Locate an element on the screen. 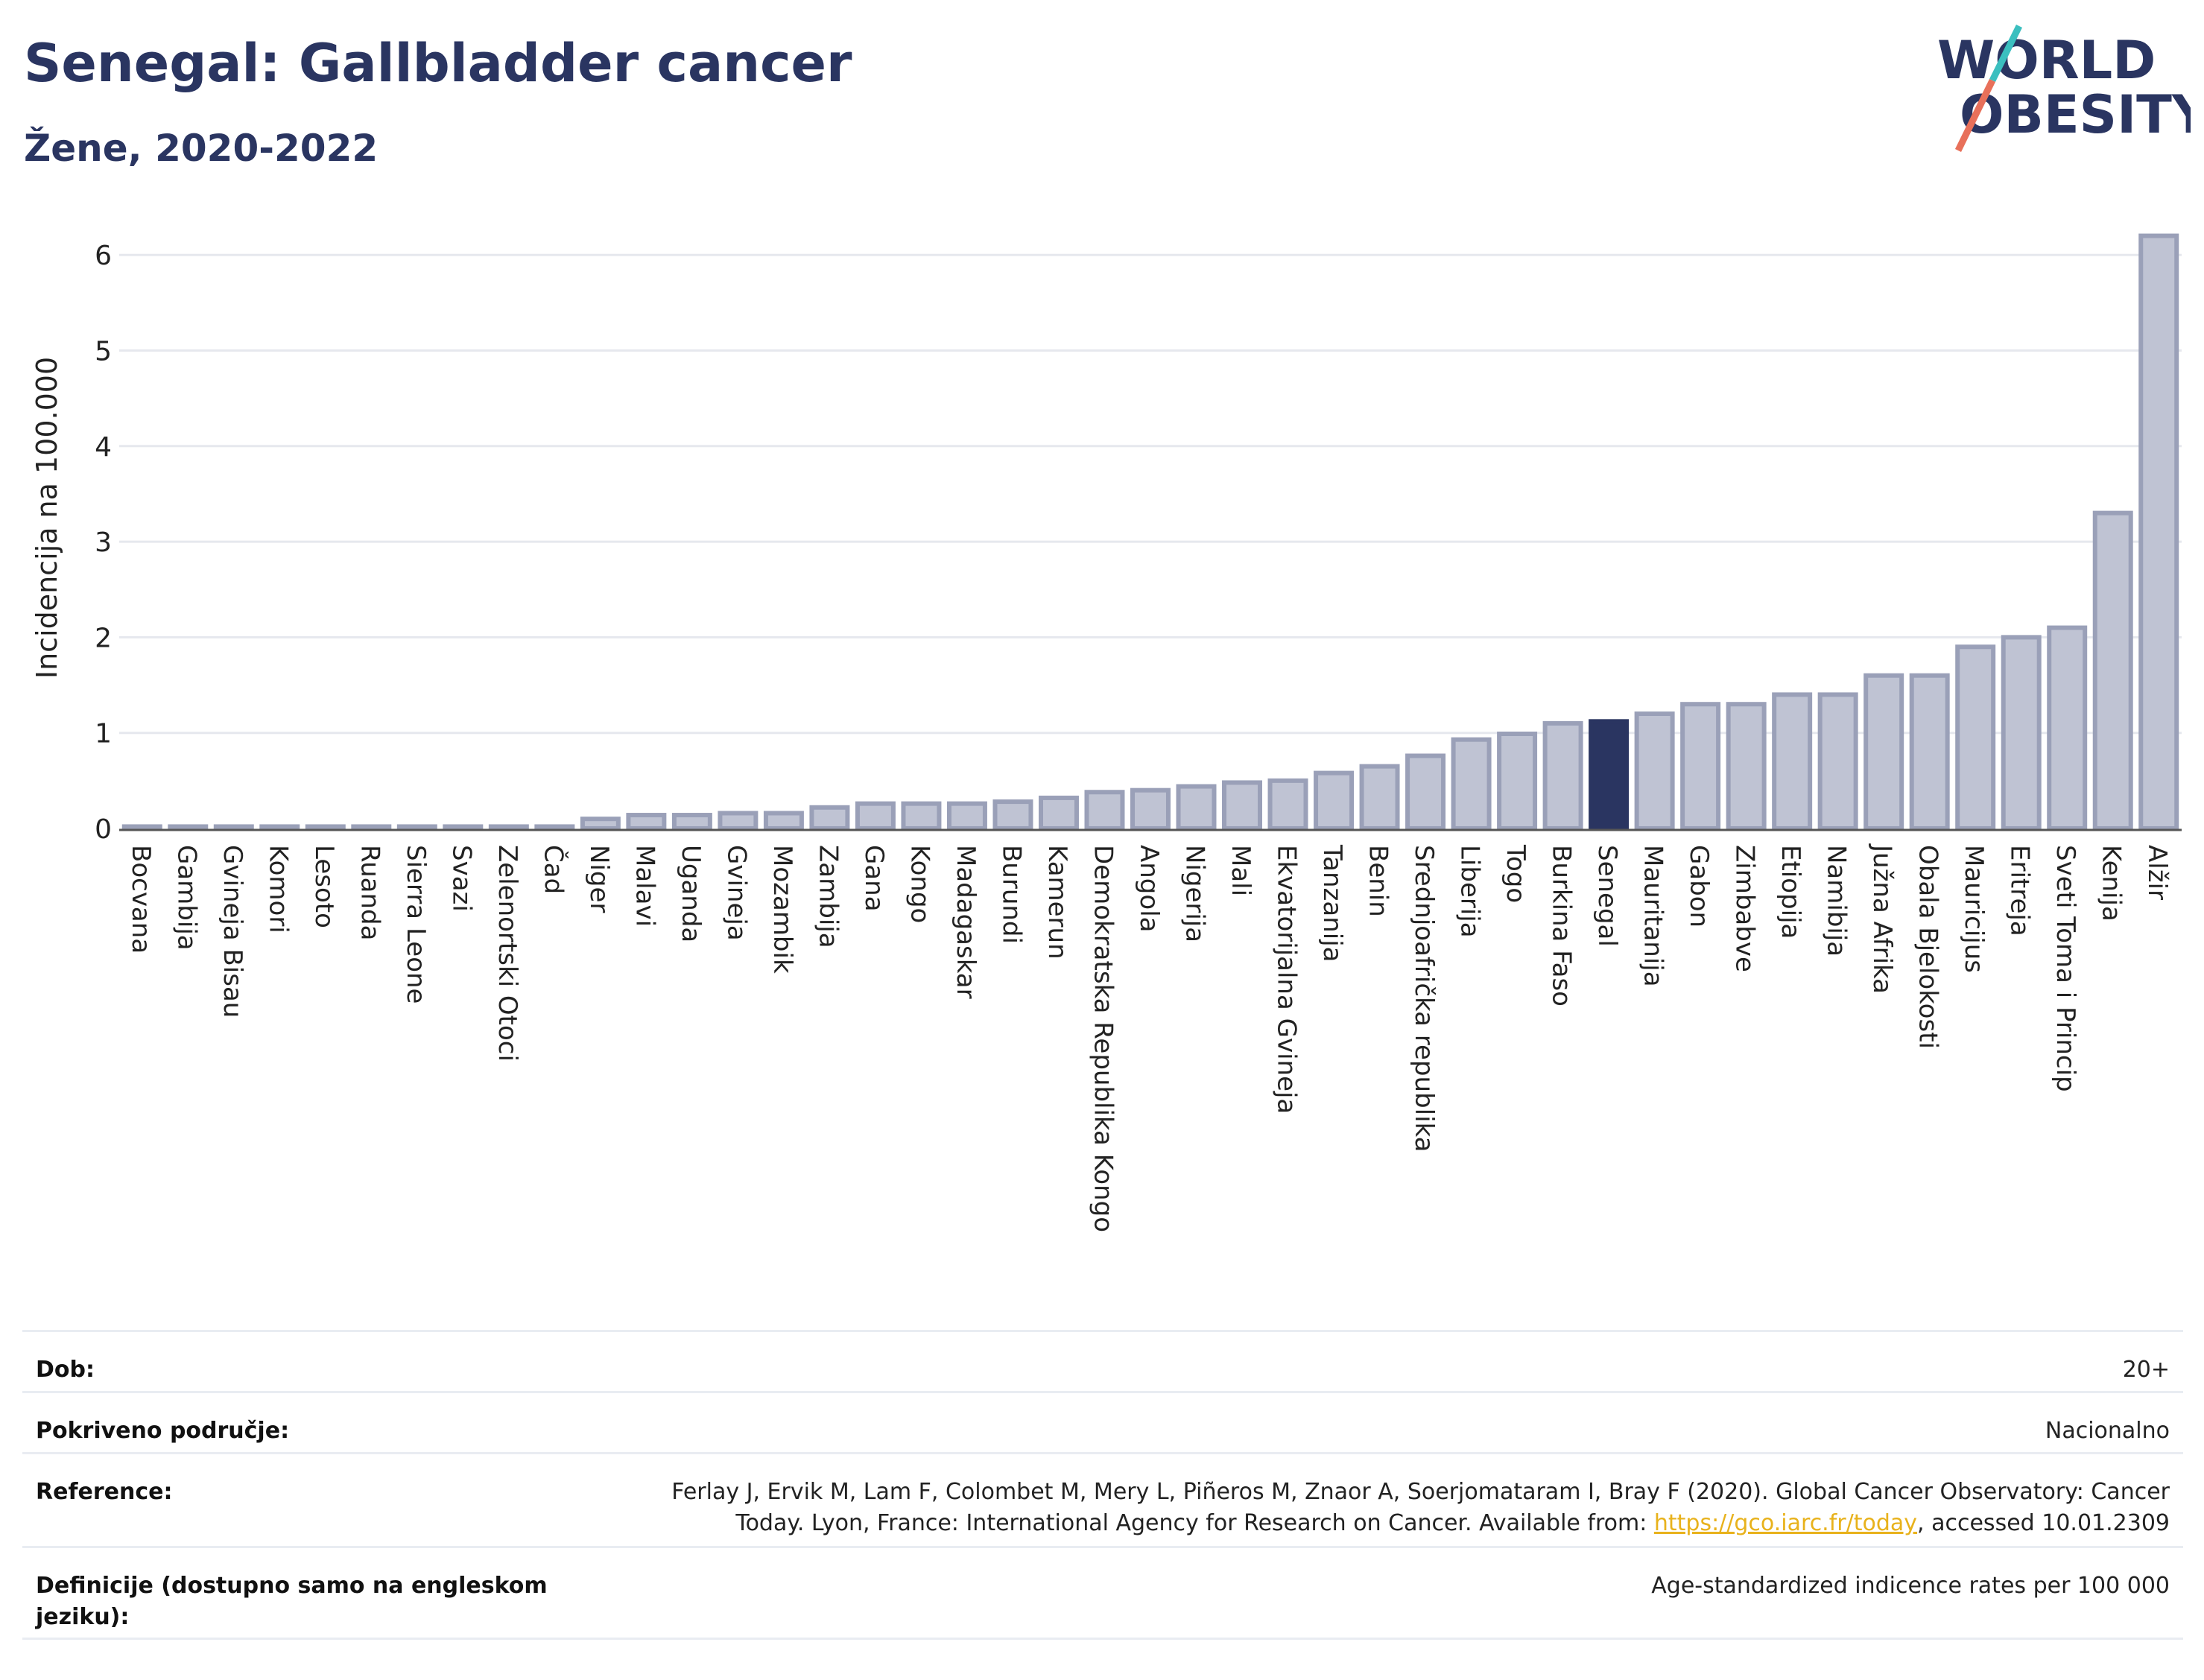  x-tick-label: Alžir is located at coordinates (2157, 872).